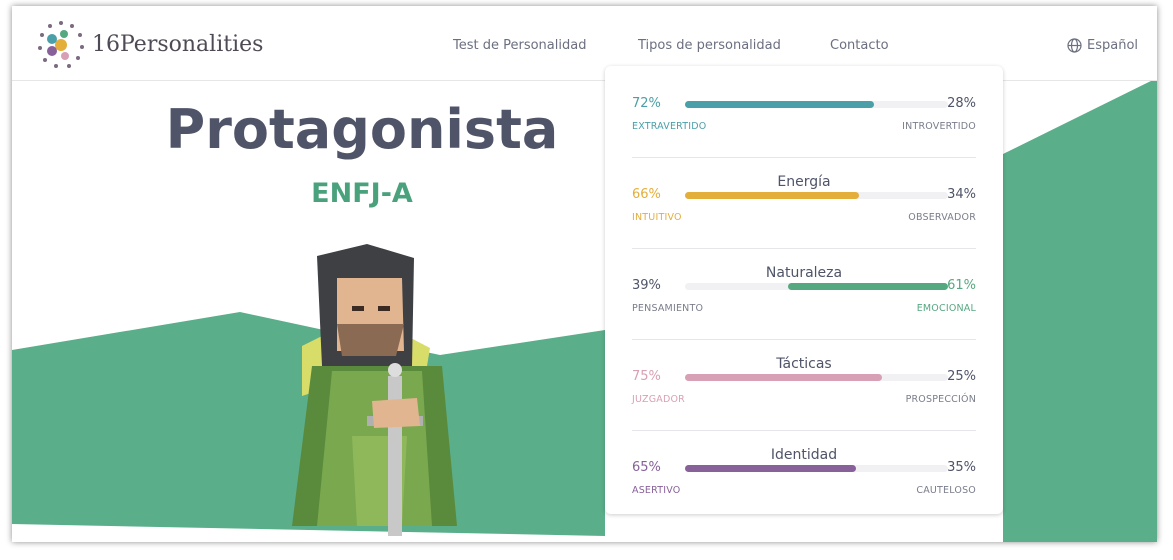 This screenshot has width=1173, height=560. Describe the element at coordinates (178, 44) in the screenshot. I see `logo-text: 16Personalities` at that location.